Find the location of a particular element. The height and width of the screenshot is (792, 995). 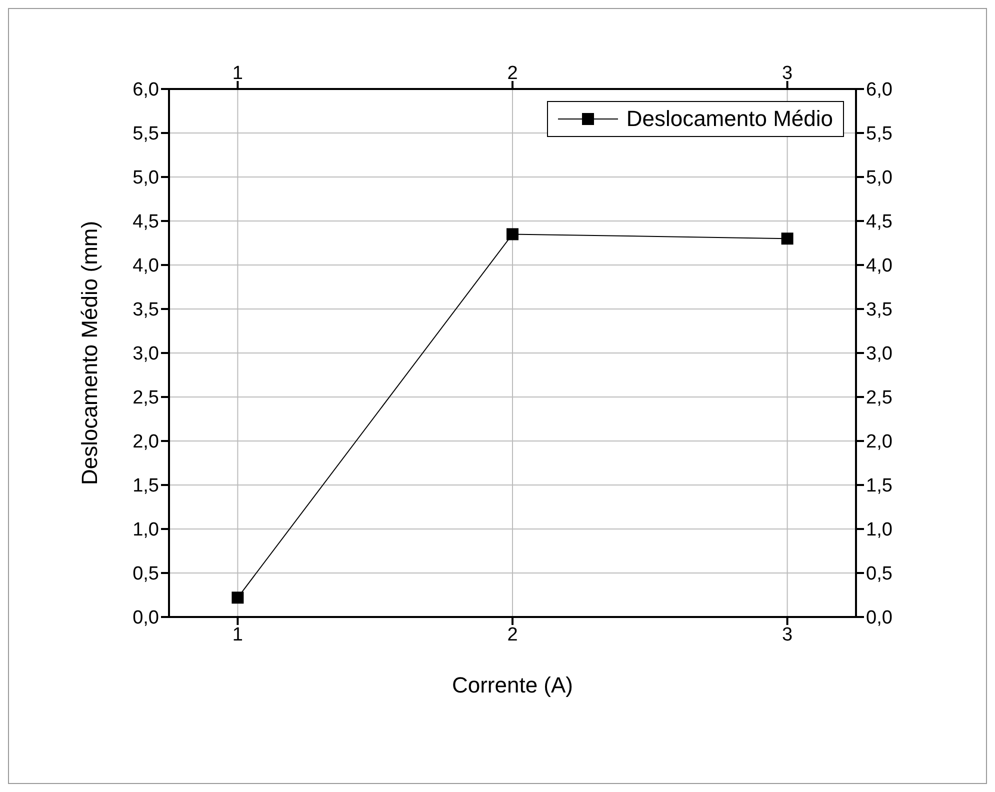

y2-tick-label: 2,0 is located at coordinates (879, 442).